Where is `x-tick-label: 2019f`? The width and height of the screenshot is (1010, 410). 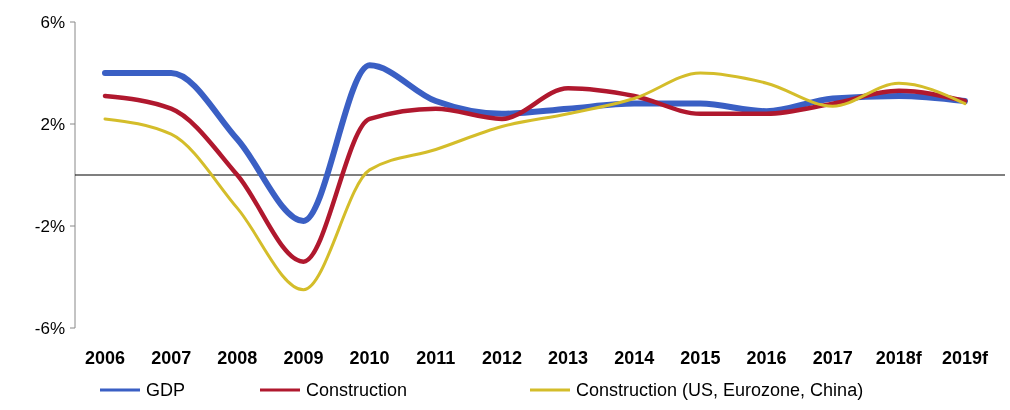
x-tick-label: 2019f is located at coordinates (965, 358).